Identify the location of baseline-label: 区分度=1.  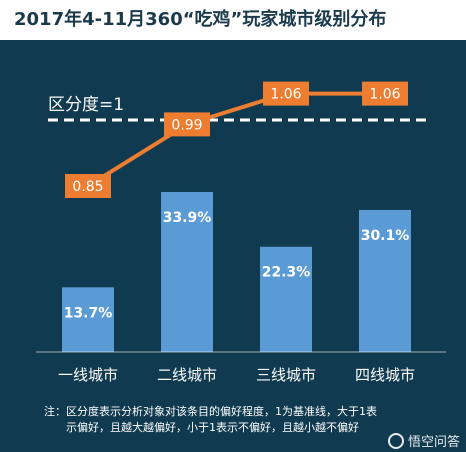
(86, 105).